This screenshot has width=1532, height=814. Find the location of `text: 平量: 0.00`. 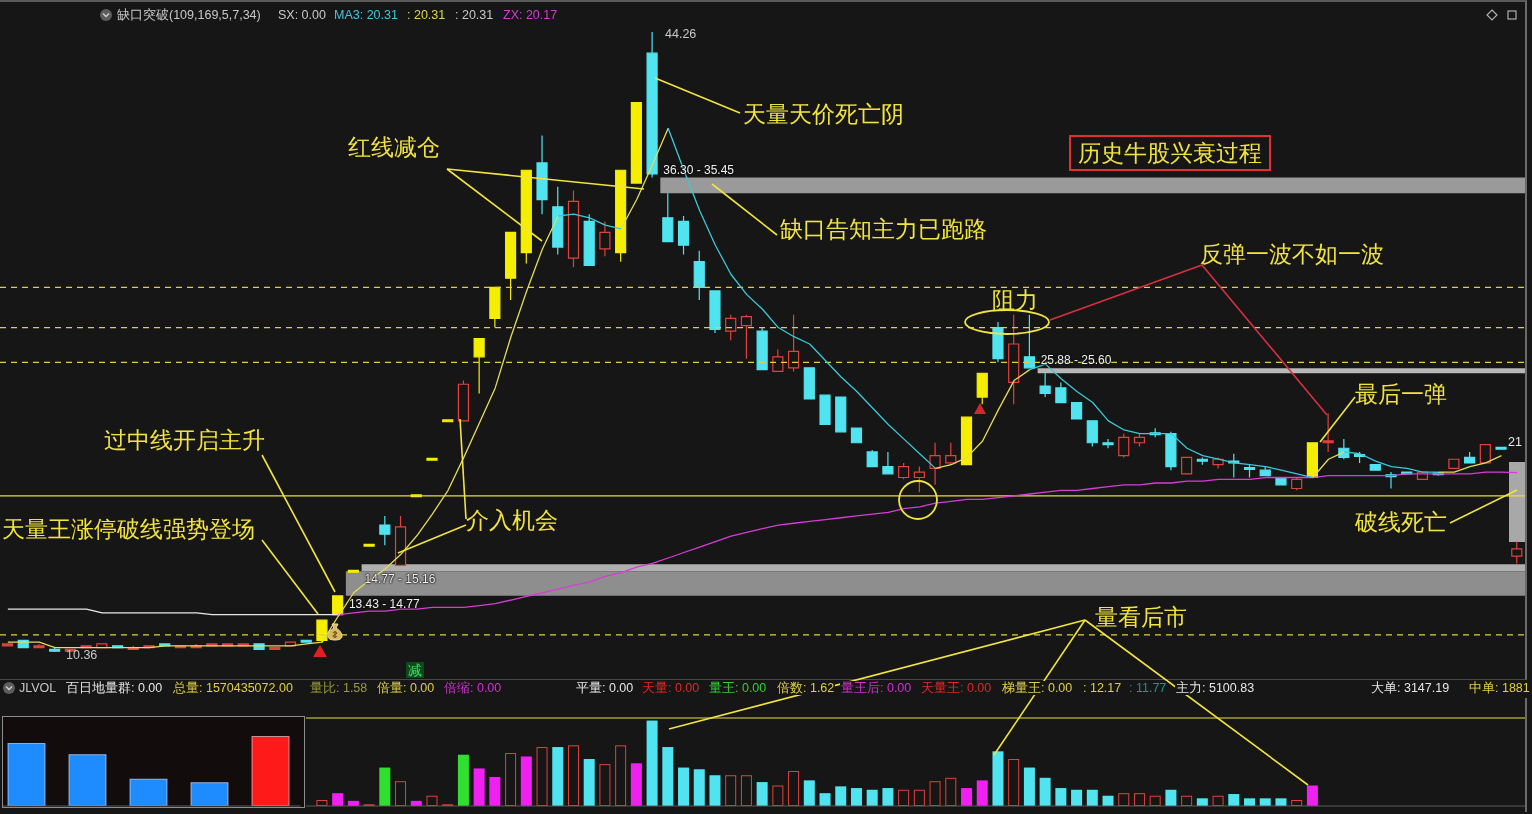

text: 平量: 0.00 is located at coordinates (605, 688).